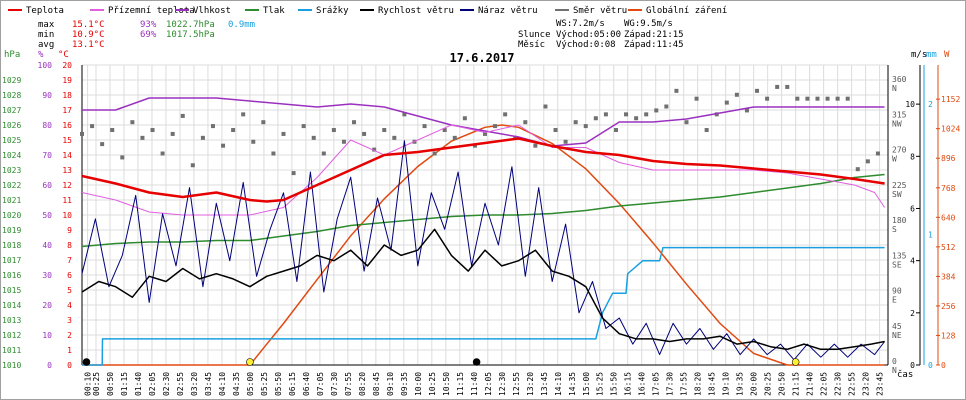 Image resolution: width=966 pixels, height=400 pixels. What do you see at coordinates (47, 155) in the screenshot?
I see `tick-label-pct: 70` at bounding box center [47, 155].